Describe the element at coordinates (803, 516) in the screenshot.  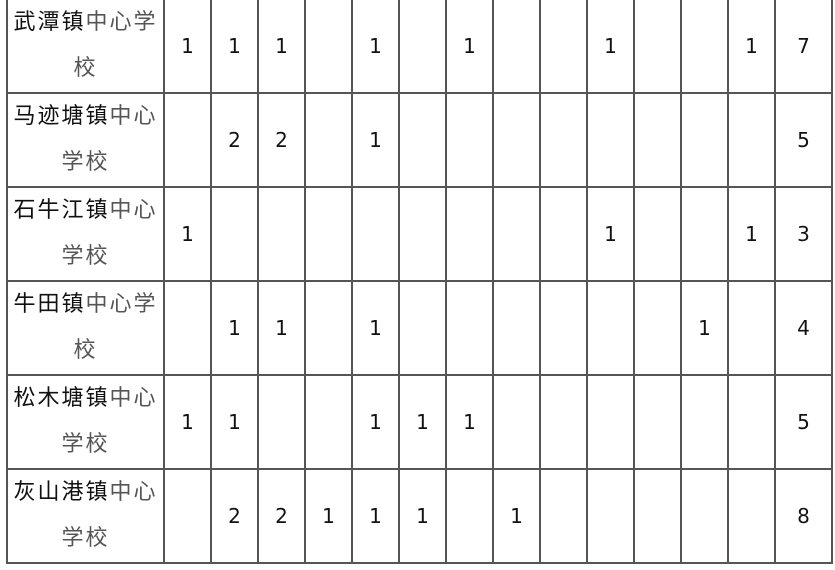
I see `total-cell: 8` at that location.